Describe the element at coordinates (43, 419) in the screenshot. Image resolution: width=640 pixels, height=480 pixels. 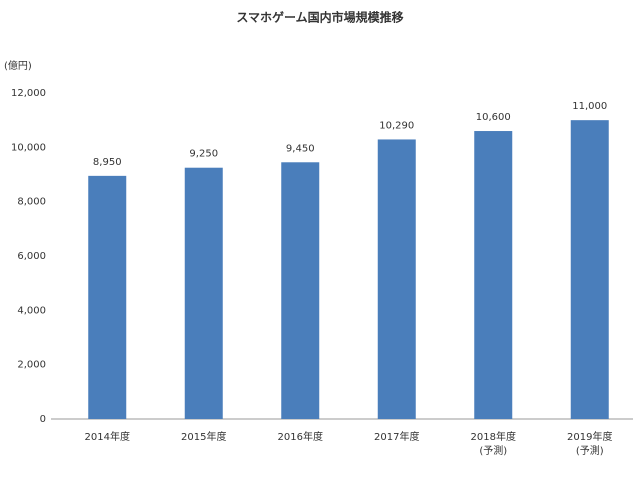
I see `y-tick-label: 0` at that location.